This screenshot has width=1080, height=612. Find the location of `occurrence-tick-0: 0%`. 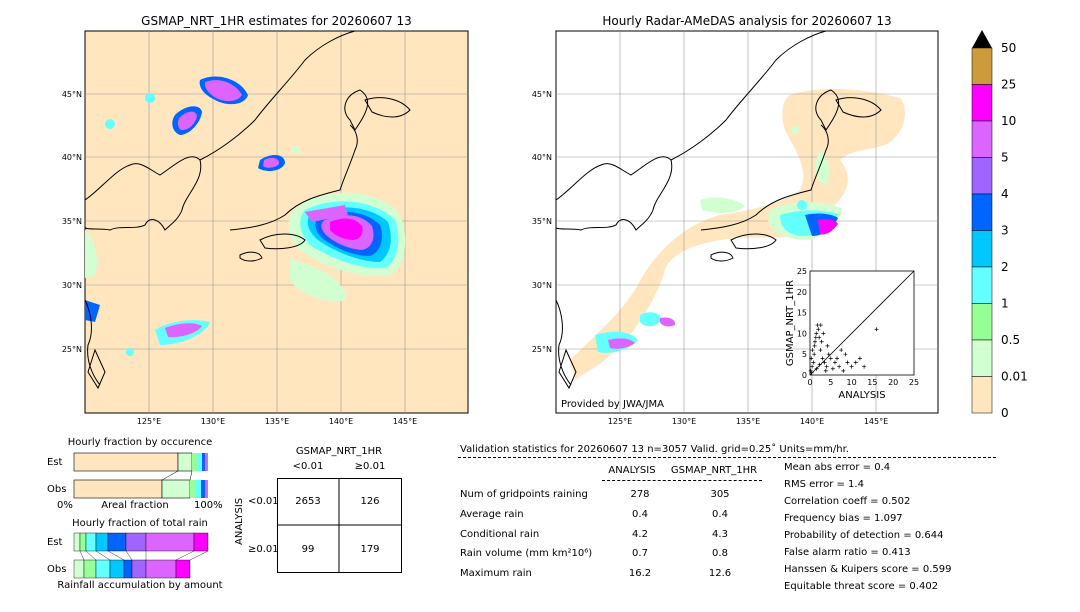

occurrence-tick-0: 0% is located at coordinates (65, 505).